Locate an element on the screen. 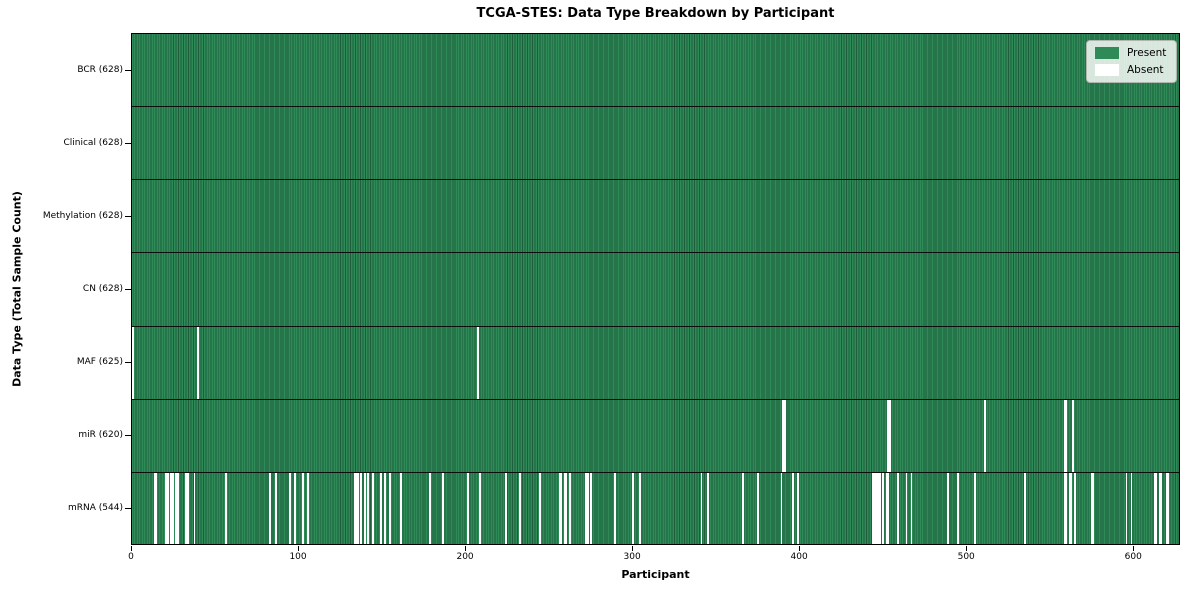  x-tick-label: 600 is located at coordinates (1133, 557).